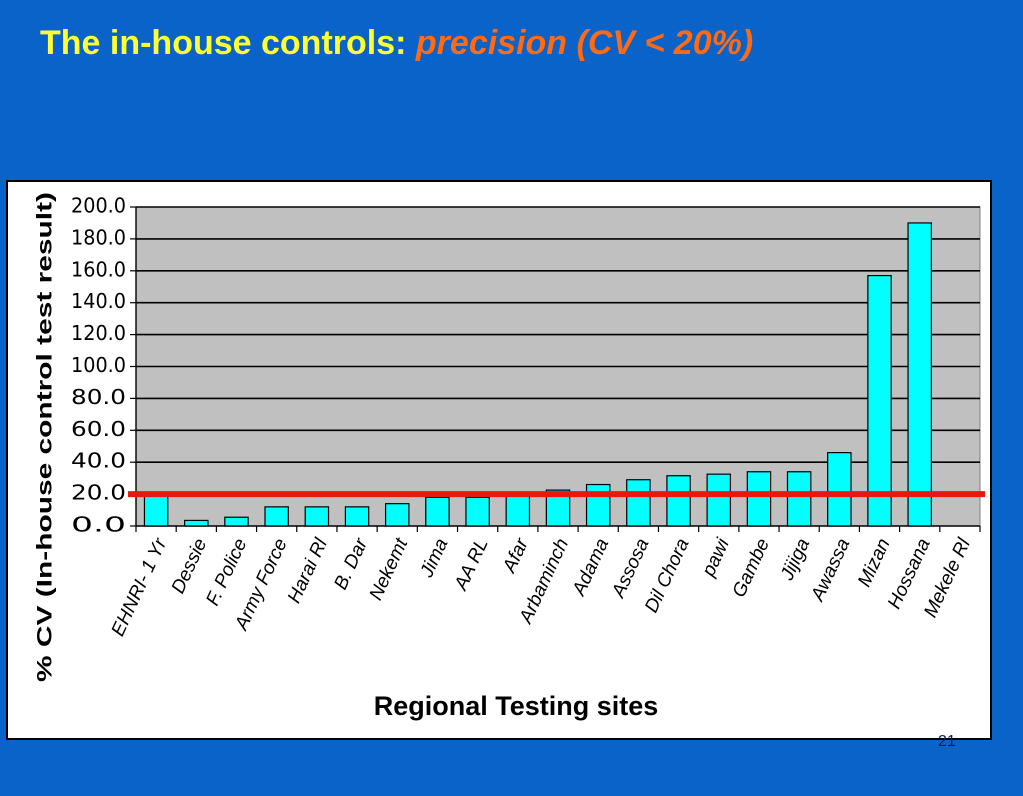 Image resolution: width=1023 pixels, height=796 pixels. Describe the element at coordinates (98, 429) in the screenshot. I see `y-tick-label: 60.0` at that location.